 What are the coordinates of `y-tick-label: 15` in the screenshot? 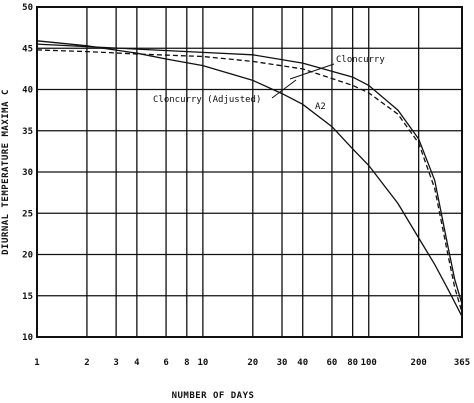 It's located at (27, 297).